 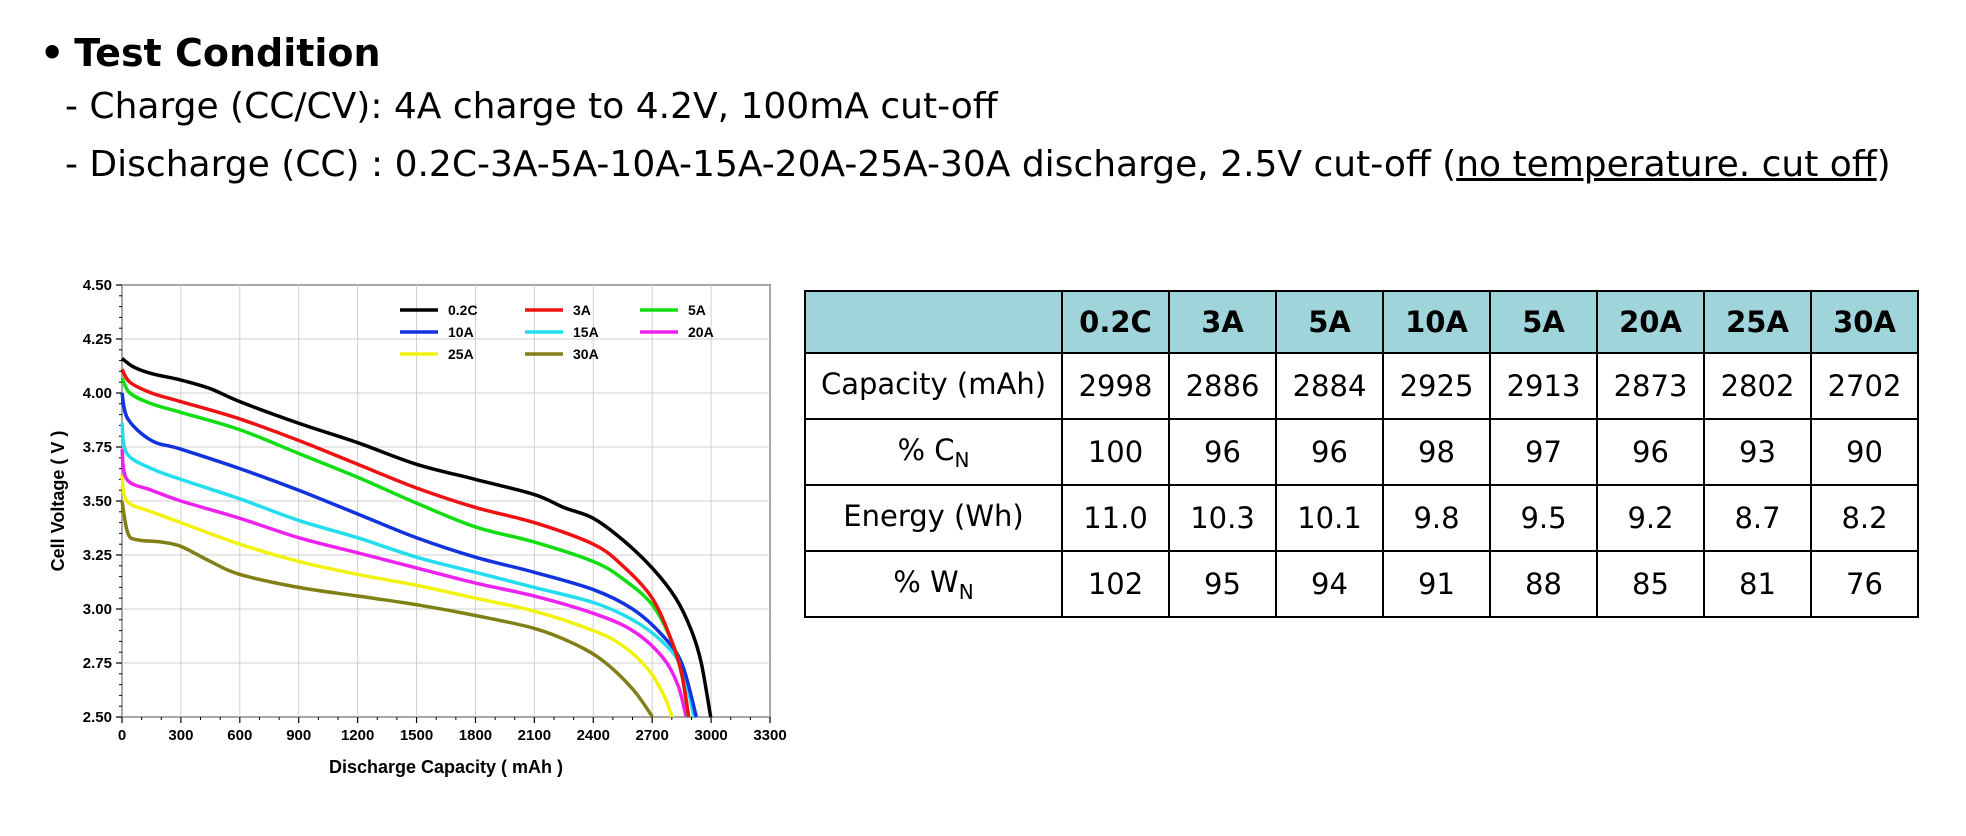 I want to click on table-cell: 98, so click(x=1436, y=452).